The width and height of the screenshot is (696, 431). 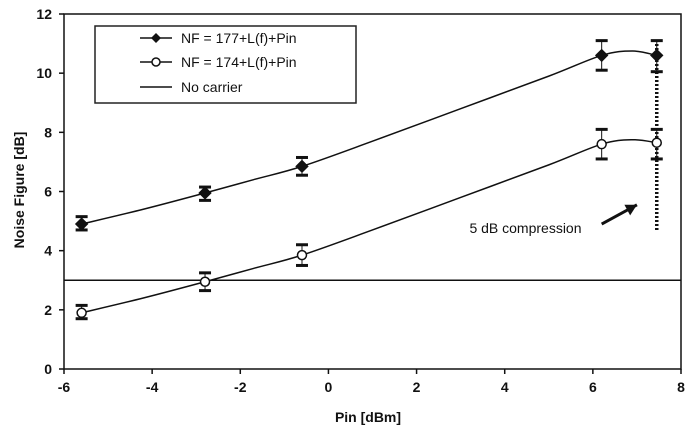 What do you see at coordinates (681, 387) in the screenshot?
I see `x-tick-label-7: 8` at bounding box center [681, 387].